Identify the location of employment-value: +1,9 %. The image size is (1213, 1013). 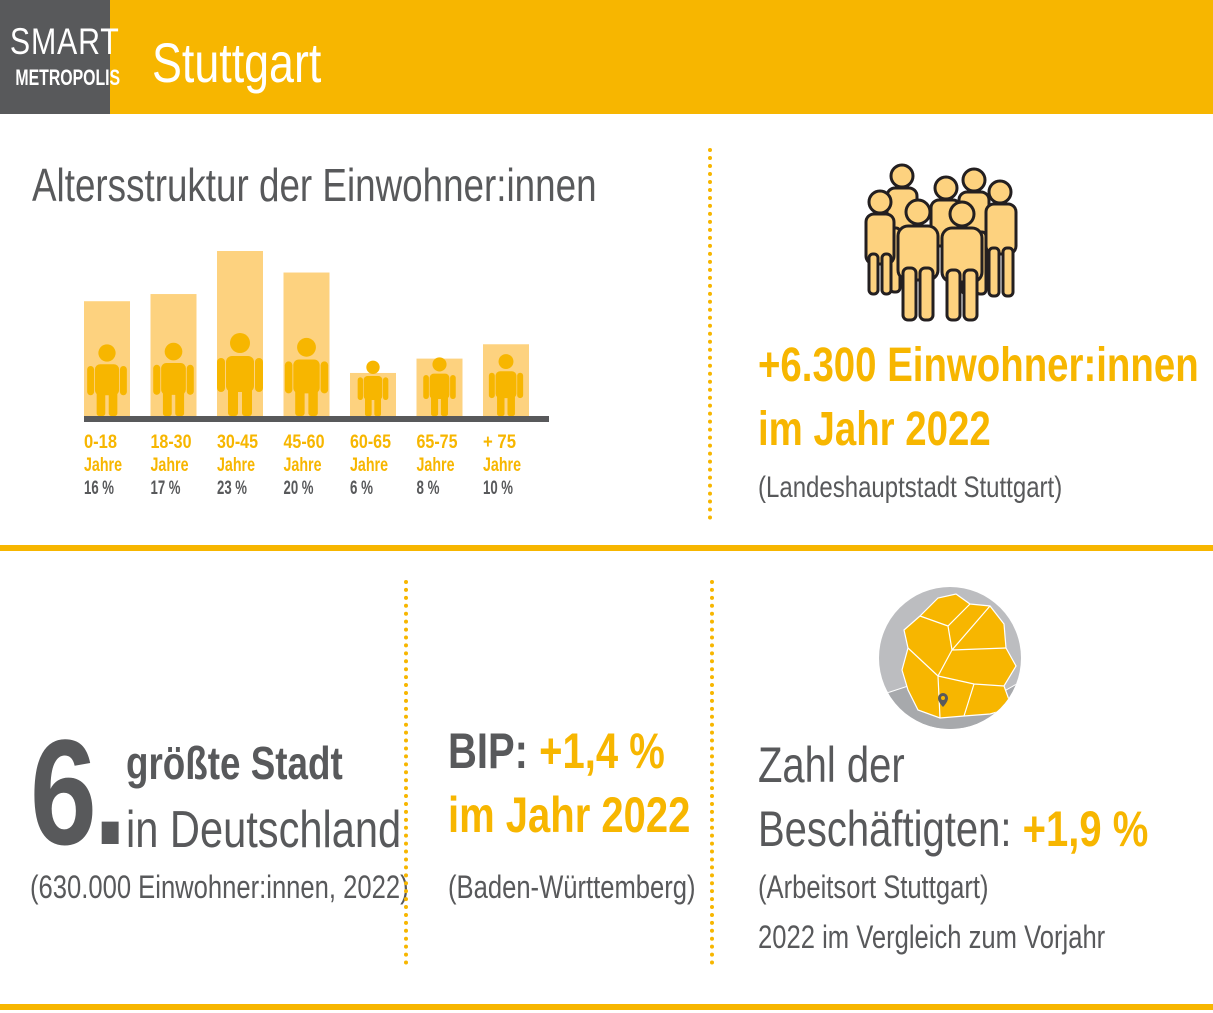
(1085, 829).